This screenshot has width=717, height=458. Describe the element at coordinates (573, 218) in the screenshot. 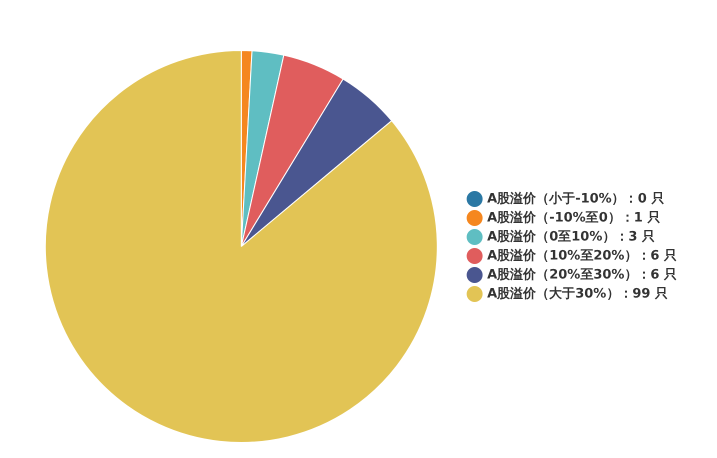

I see `legend-label: A股溢价（-10%至0）：1 只` at that location.